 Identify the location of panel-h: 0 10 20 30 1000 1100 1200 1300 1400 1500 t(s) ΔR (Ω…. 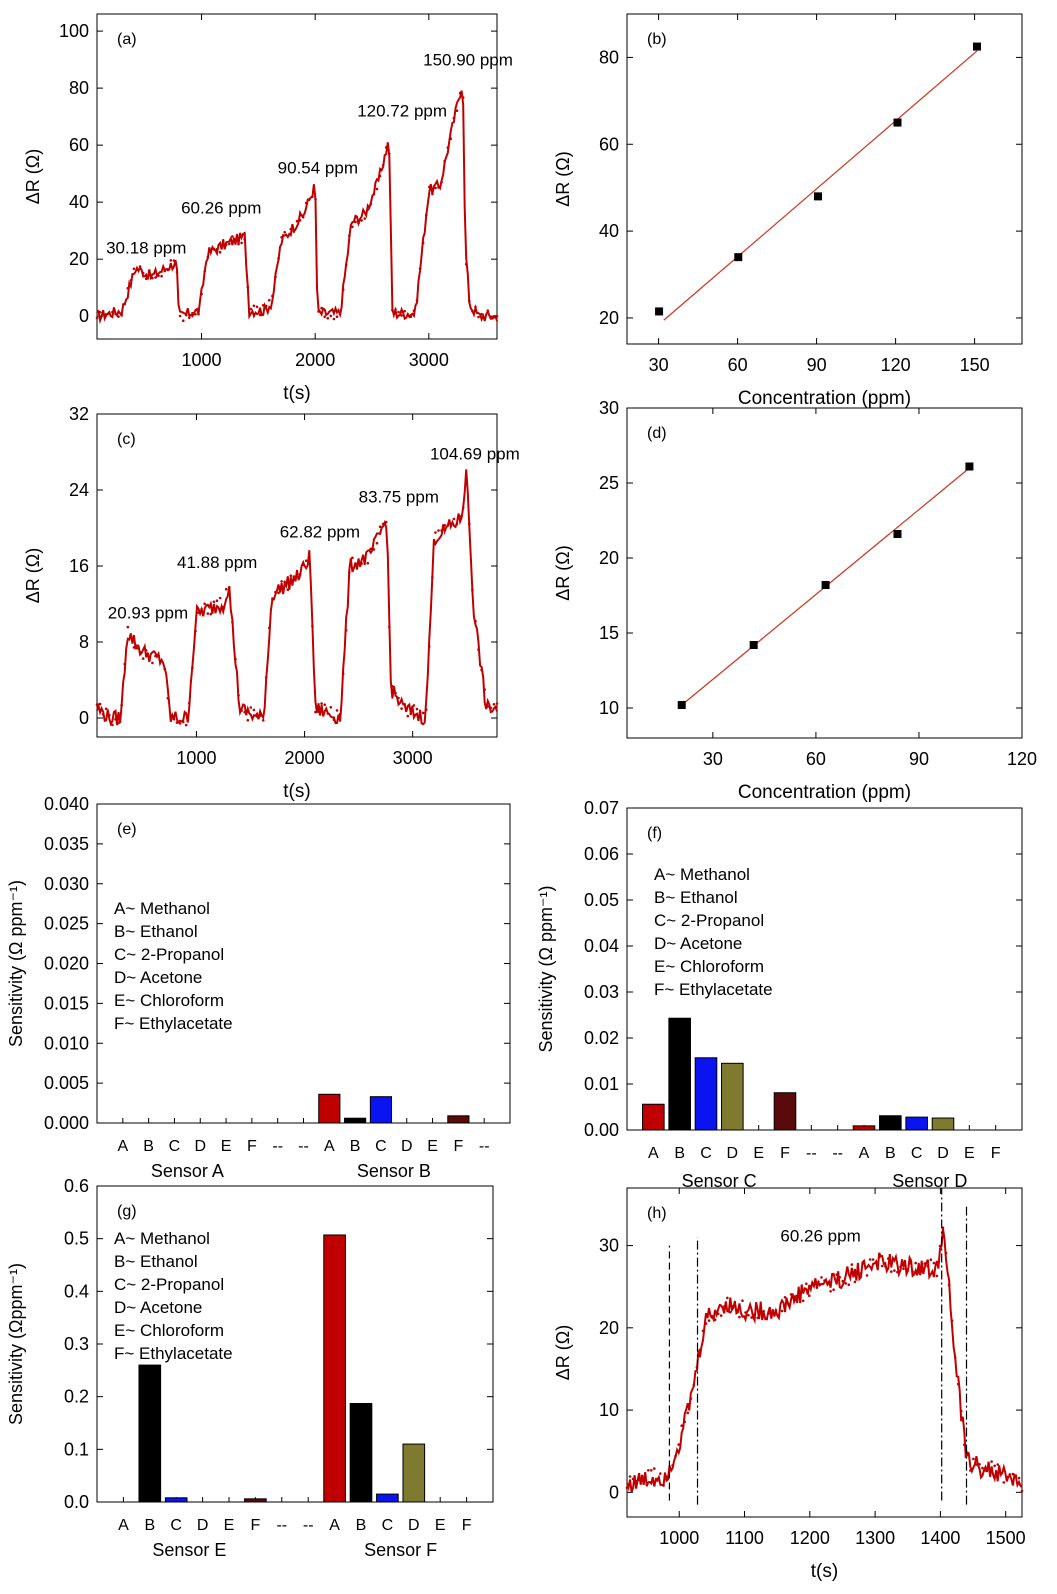
(789, 1384).